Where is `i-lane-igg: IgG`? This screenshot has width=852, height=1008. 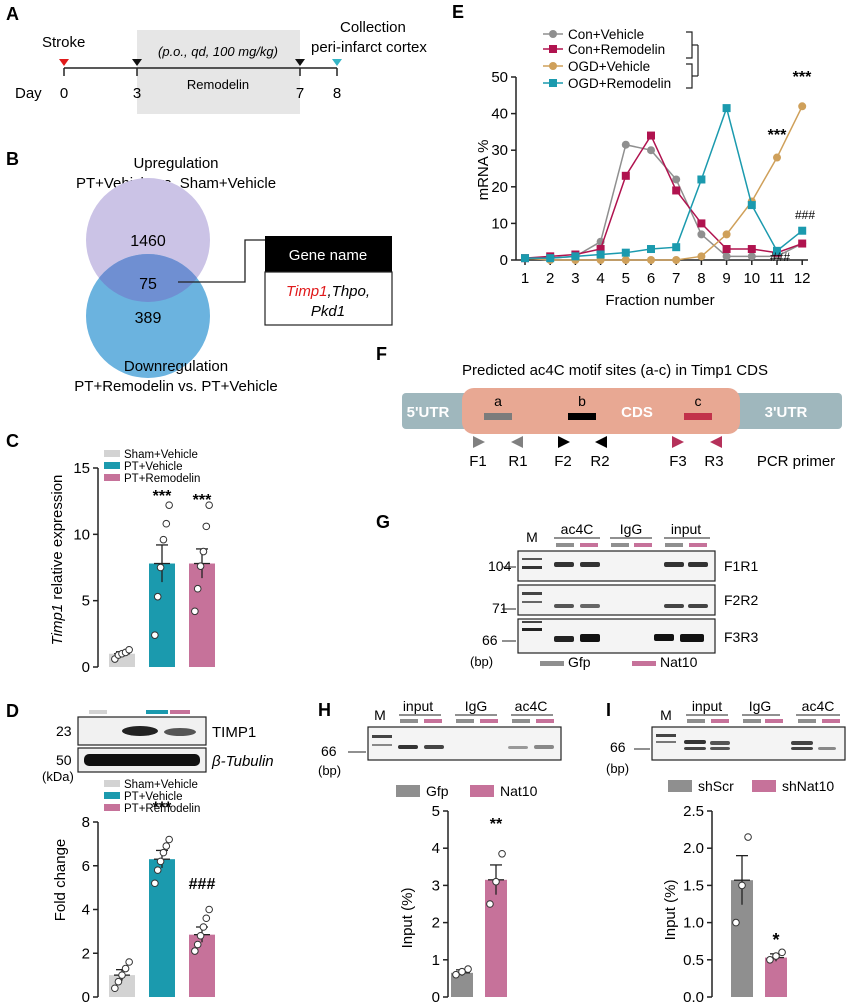
i-lane-igg: IgG is located at coordinates (760, 706).